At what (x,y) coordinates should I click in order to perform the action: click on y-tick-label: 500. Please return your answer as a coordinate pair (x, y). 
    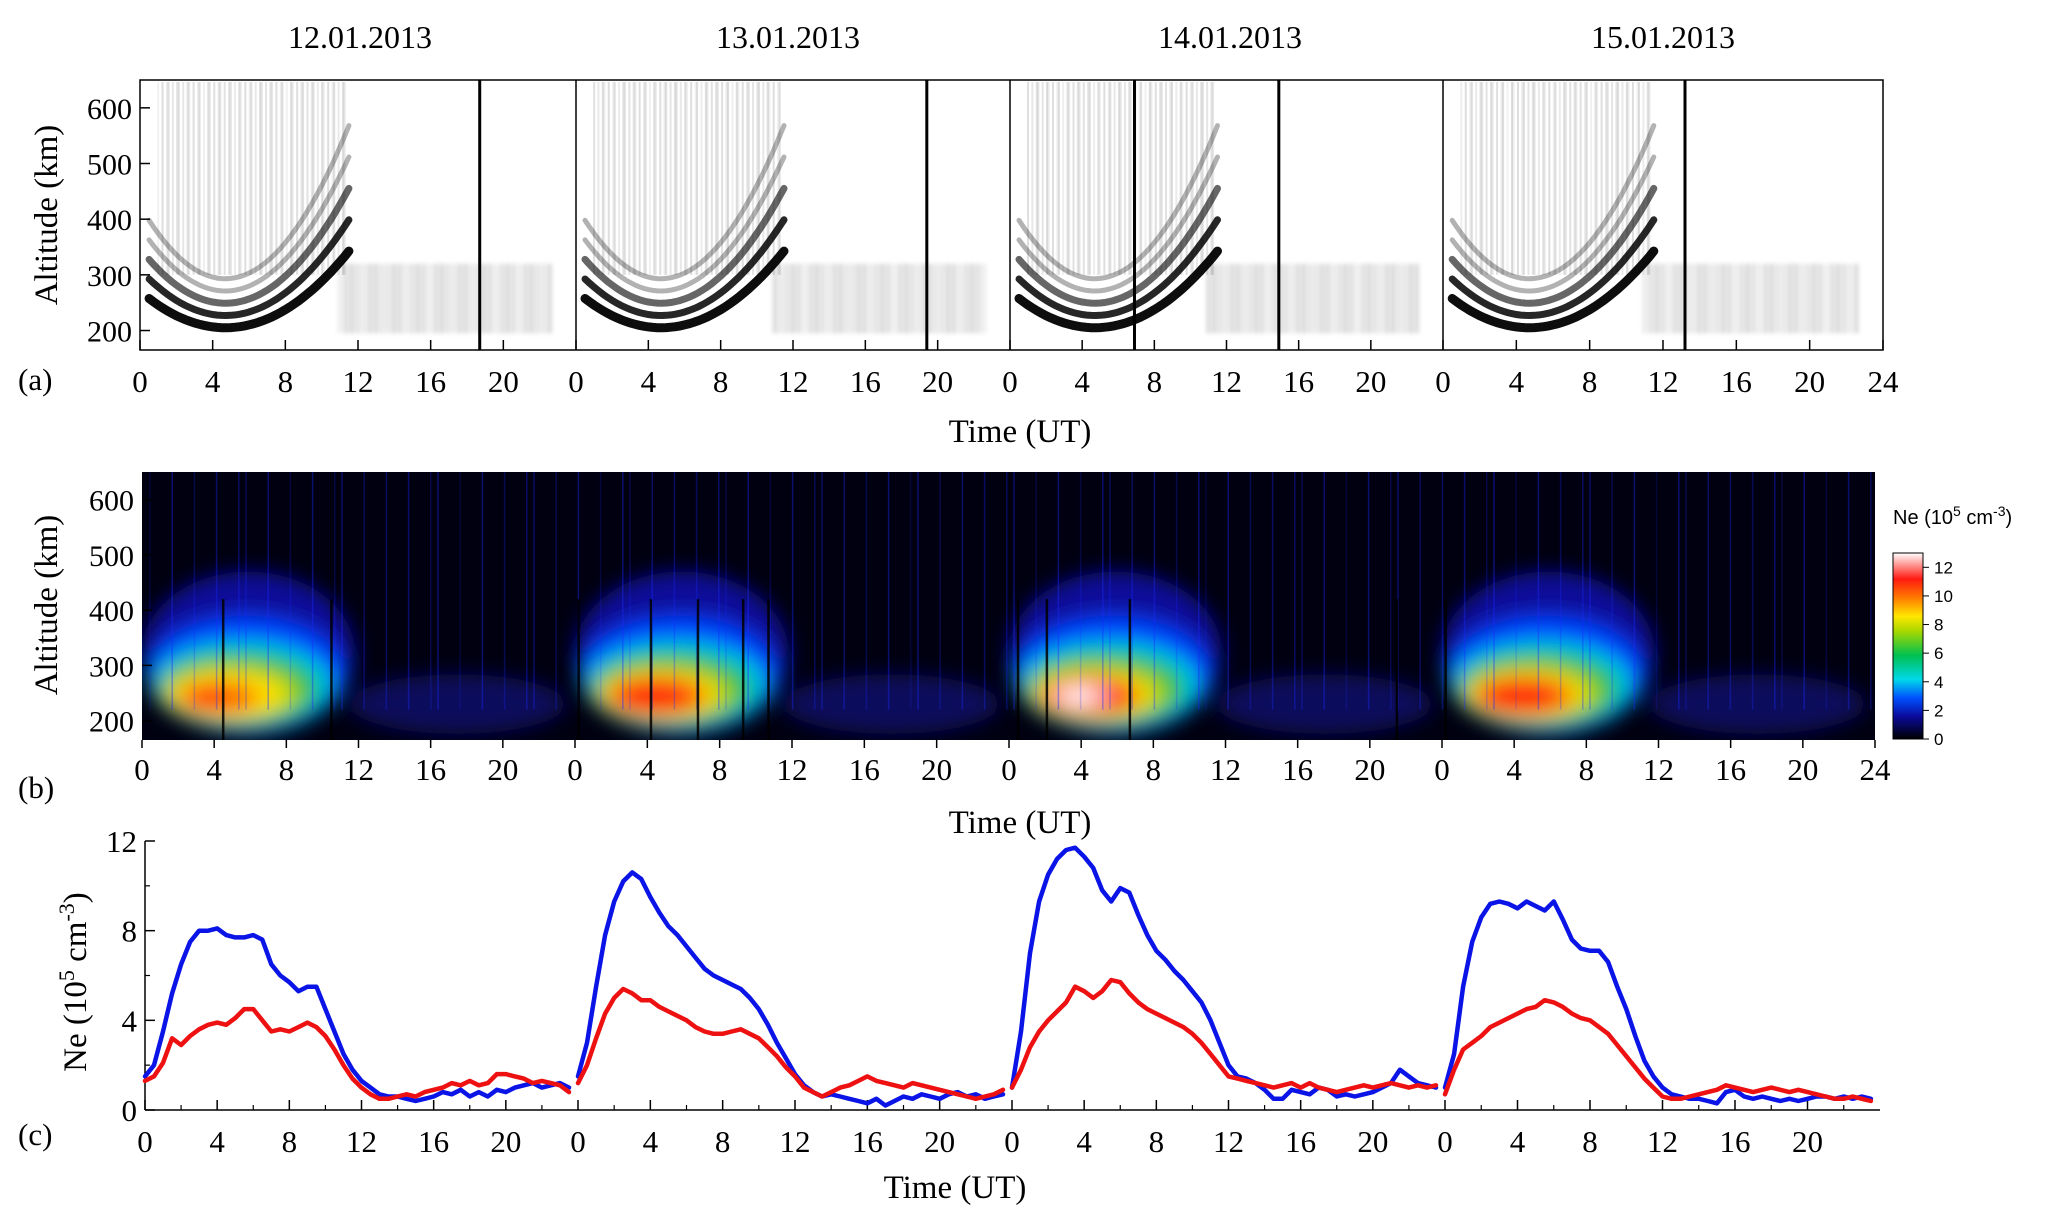
    Looking at the image, I should click on (109, 165).